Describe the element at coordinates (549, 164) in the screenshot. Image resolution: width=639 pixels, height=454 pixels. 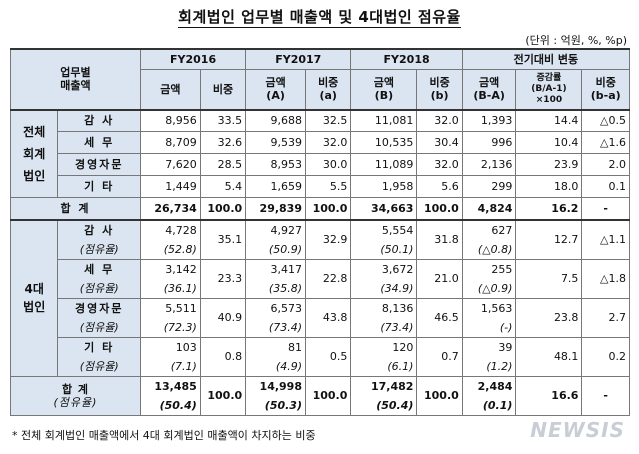
I see `table-cell: 23.9` at that location.